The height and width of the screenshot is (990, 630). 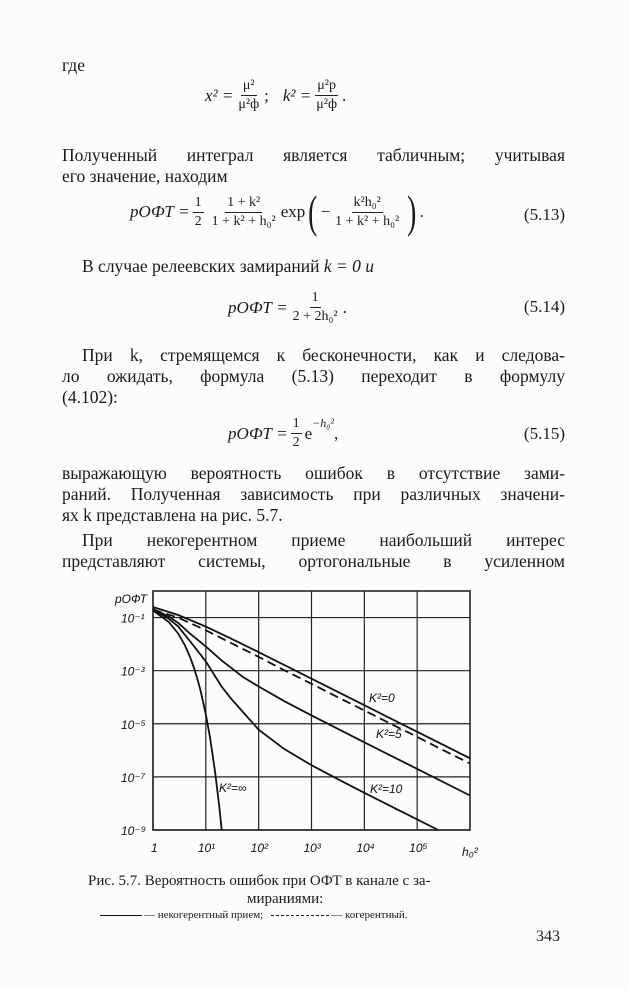 What do you see at coordinates (133, 778) in the screenshot?
I see `y-tick-label: 10⁻⁷` at bounding box center [133, 778].